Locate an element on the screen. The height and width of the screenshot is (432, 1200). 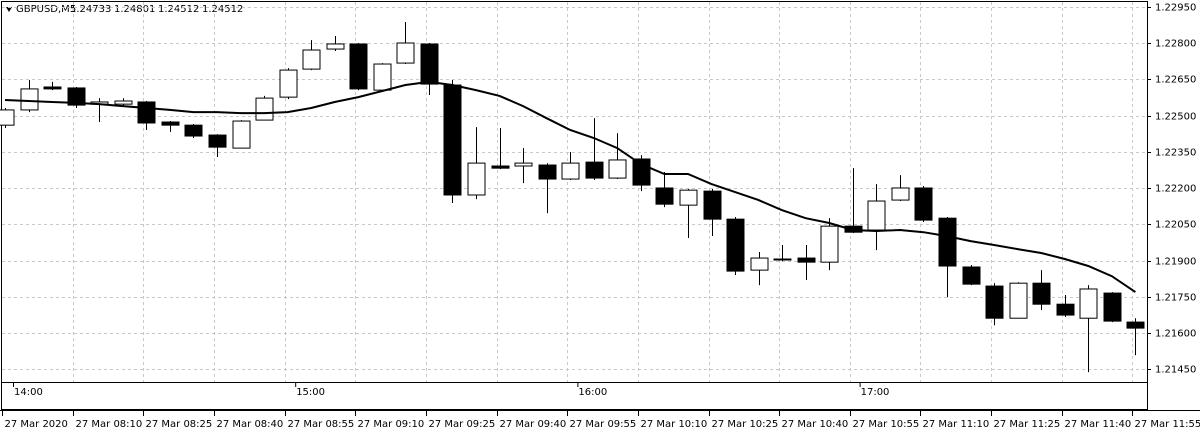
y-tick-label: 1.21750 is located at coordinates (1175, 298).